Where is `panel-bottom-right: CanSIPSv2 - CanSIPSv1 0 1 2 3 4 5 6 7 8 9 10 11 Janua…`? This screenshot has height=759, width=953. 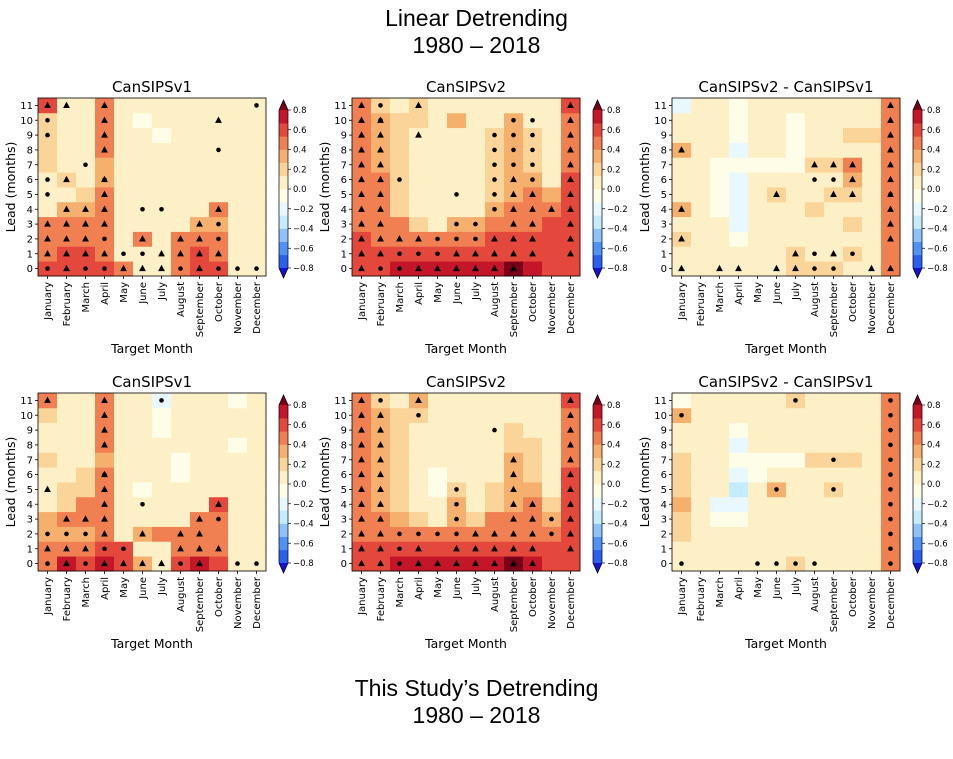
panel-bottom-right: CanSIPSv2 - CanSIPSv1 0 1 2 3 4 5 6 7 8 9 10 11 Janua… is located at coordinates (792, 512).